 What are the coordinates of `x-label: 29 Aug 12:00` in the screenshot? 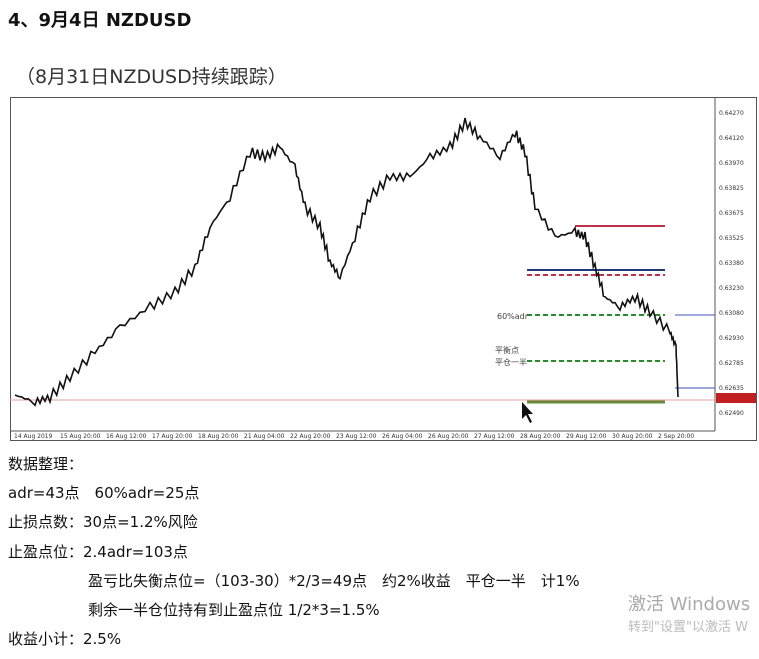 It's located at (586, 436).